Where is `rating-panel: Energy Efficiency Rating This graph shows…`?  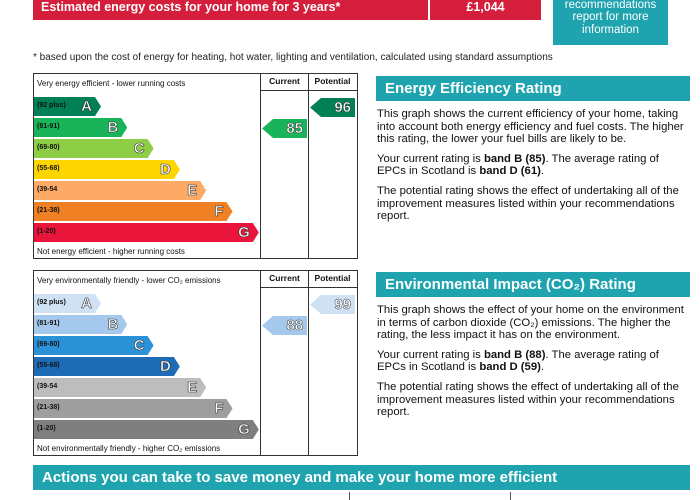 rating-panel: Energy Efficiency Rating This graph shows… is located at coordinates (533, 149).